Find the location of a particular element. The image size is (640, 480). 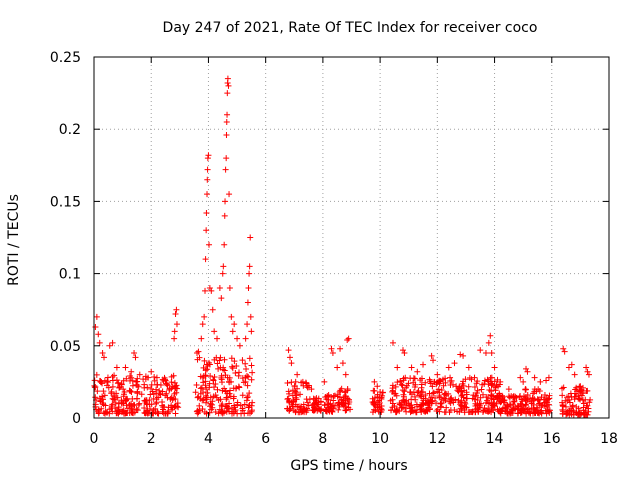

x-tick-label: 6 is located at coordinates (265, 439).